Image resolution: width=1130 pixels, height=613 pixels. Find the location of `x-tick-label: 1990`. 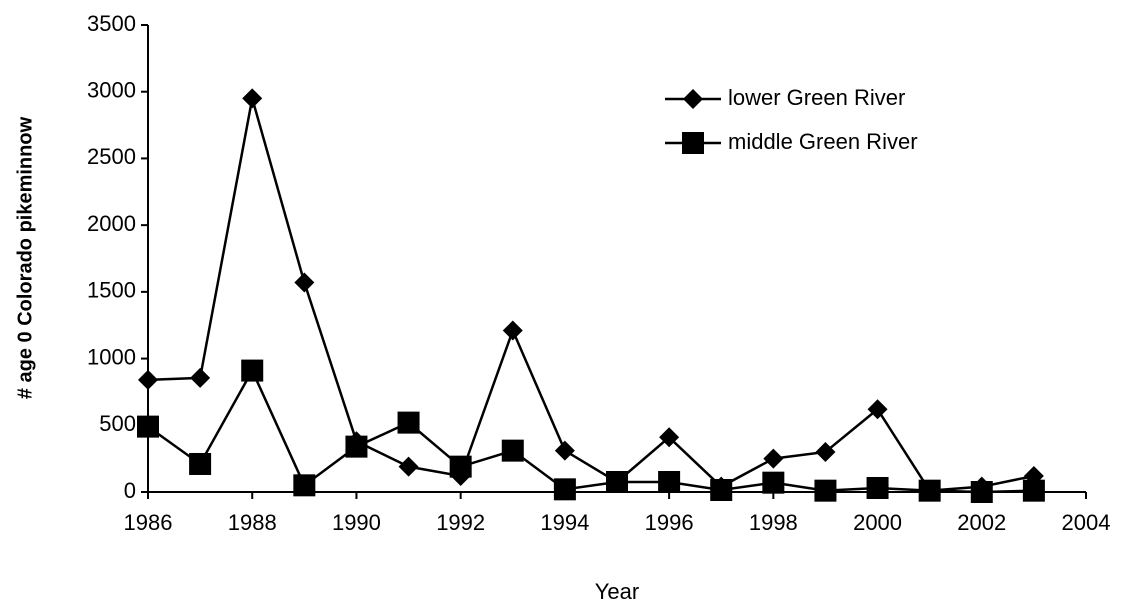

x-tick-label: 1990 is located at coordinates (356, 522).